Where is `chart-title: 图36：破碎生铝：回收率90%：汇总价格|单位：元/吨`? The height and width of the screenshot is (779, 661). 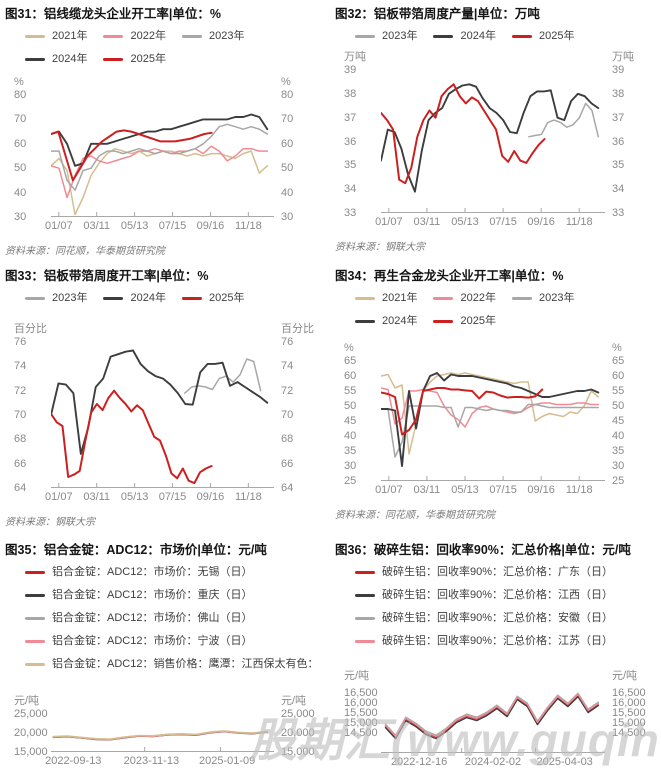
chart-title: 图36：破碎生铝：回收率90%：汇总价格|单位：元/吨 is located at coordinates (483, 550).